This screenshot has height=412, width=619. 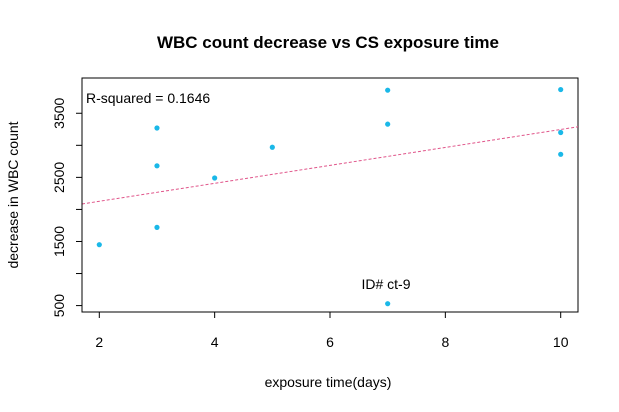 I want to click on x-tick-label: 2, so click(x=99, y=342).